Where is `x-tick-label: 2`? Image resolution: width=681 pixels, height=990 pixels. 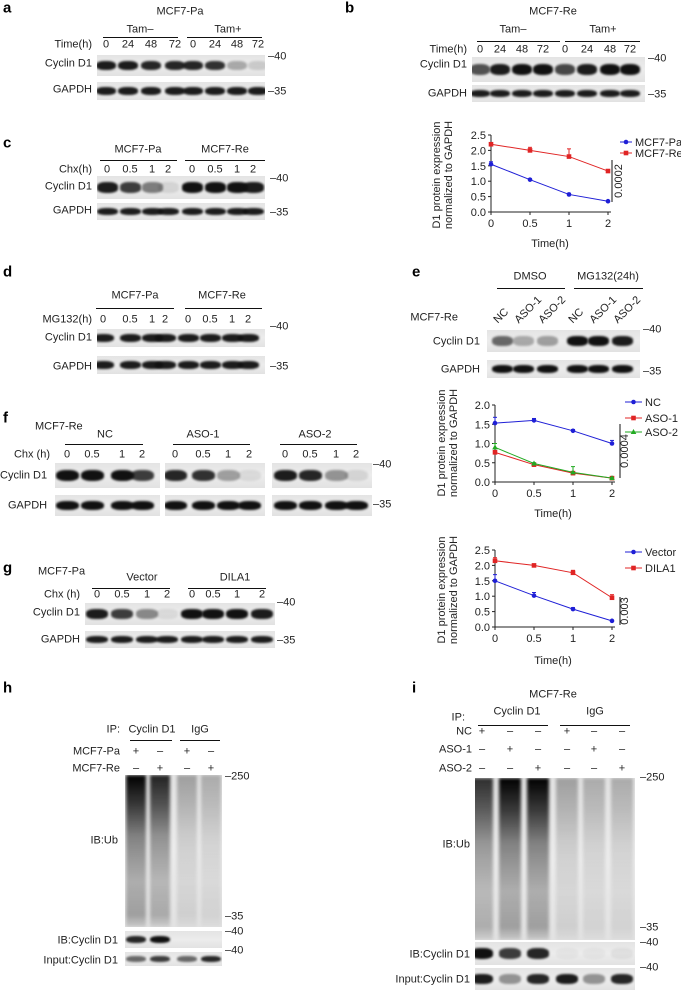 x-tick-label: 2 is located at coordinates (612, 639).